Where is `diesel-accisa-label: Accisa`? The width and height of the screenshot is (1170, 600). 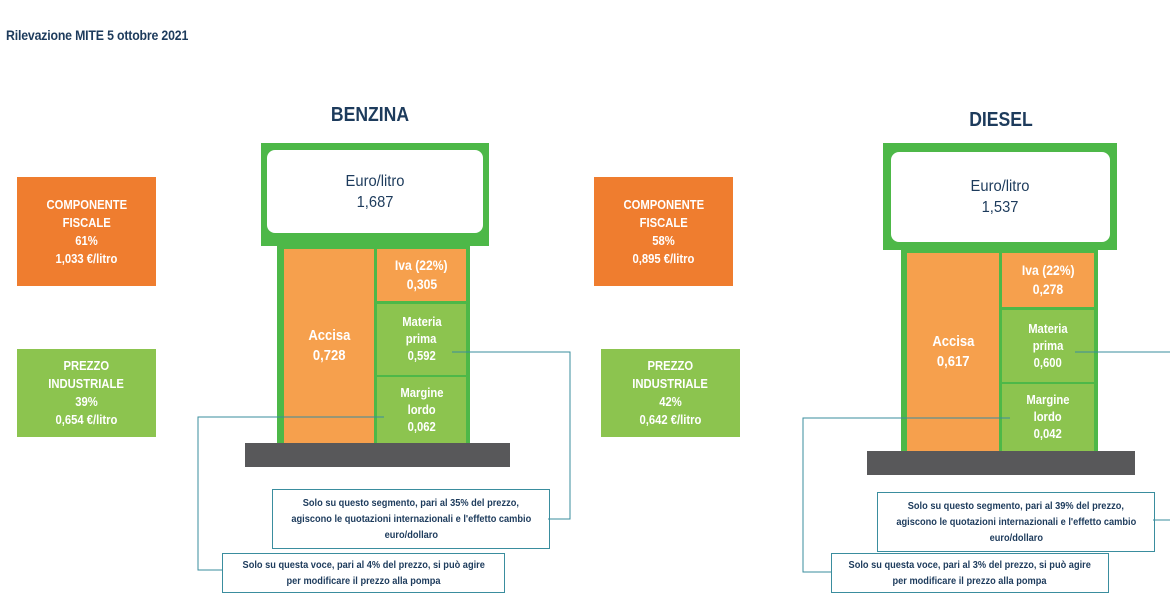 diesel-accisa-label: Accisa is located at coordinates (953, 342).